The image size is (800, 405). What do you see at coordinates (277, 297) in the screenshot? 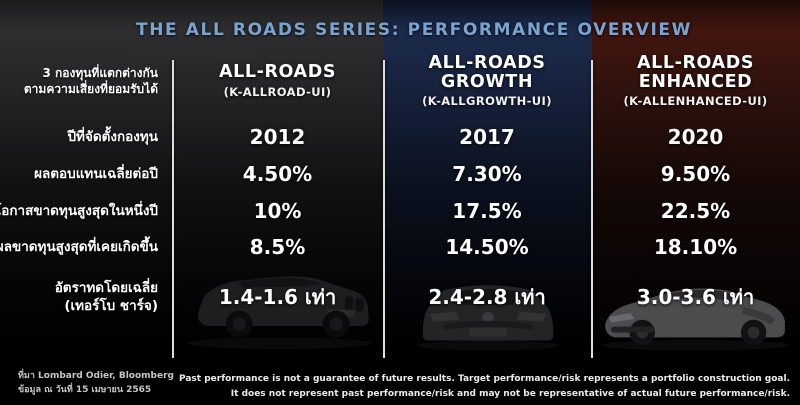
I see `value-cell: 1.4-1.6 เท่า` at bounding box center [277, 297].